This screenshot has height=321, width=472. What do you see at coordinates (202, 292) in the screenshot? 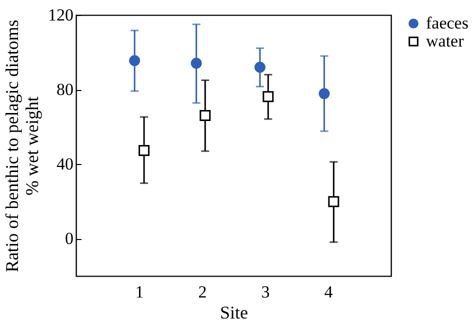
I see `x-tick-label: 2` at bounding box center [202, 292].